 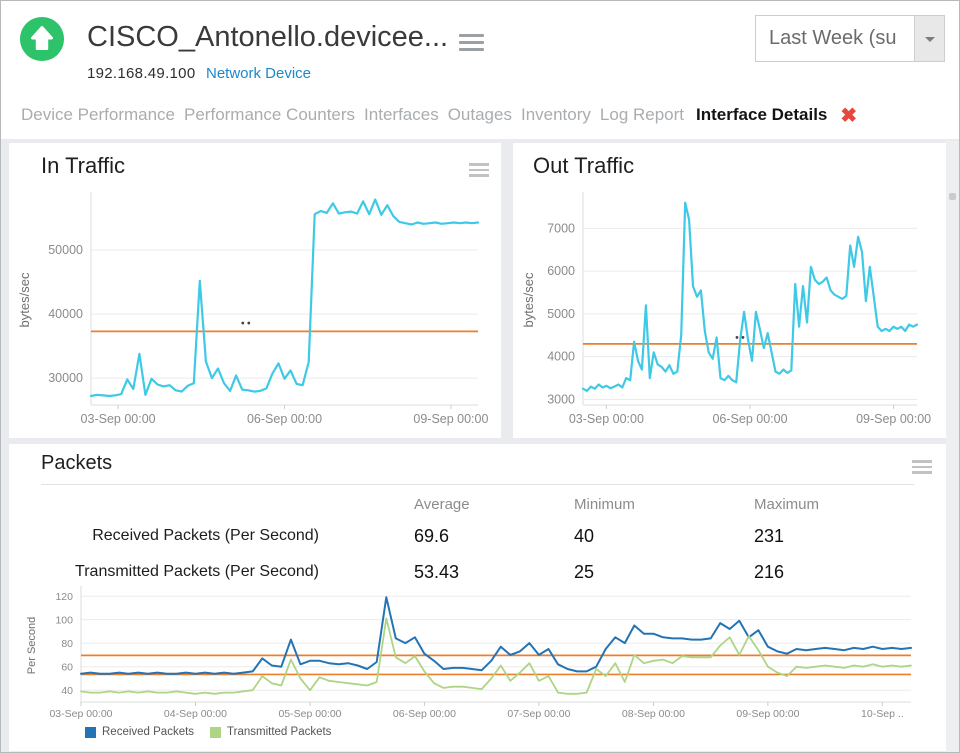 I want to click on column-average: Average, so click(x=442, y=504).